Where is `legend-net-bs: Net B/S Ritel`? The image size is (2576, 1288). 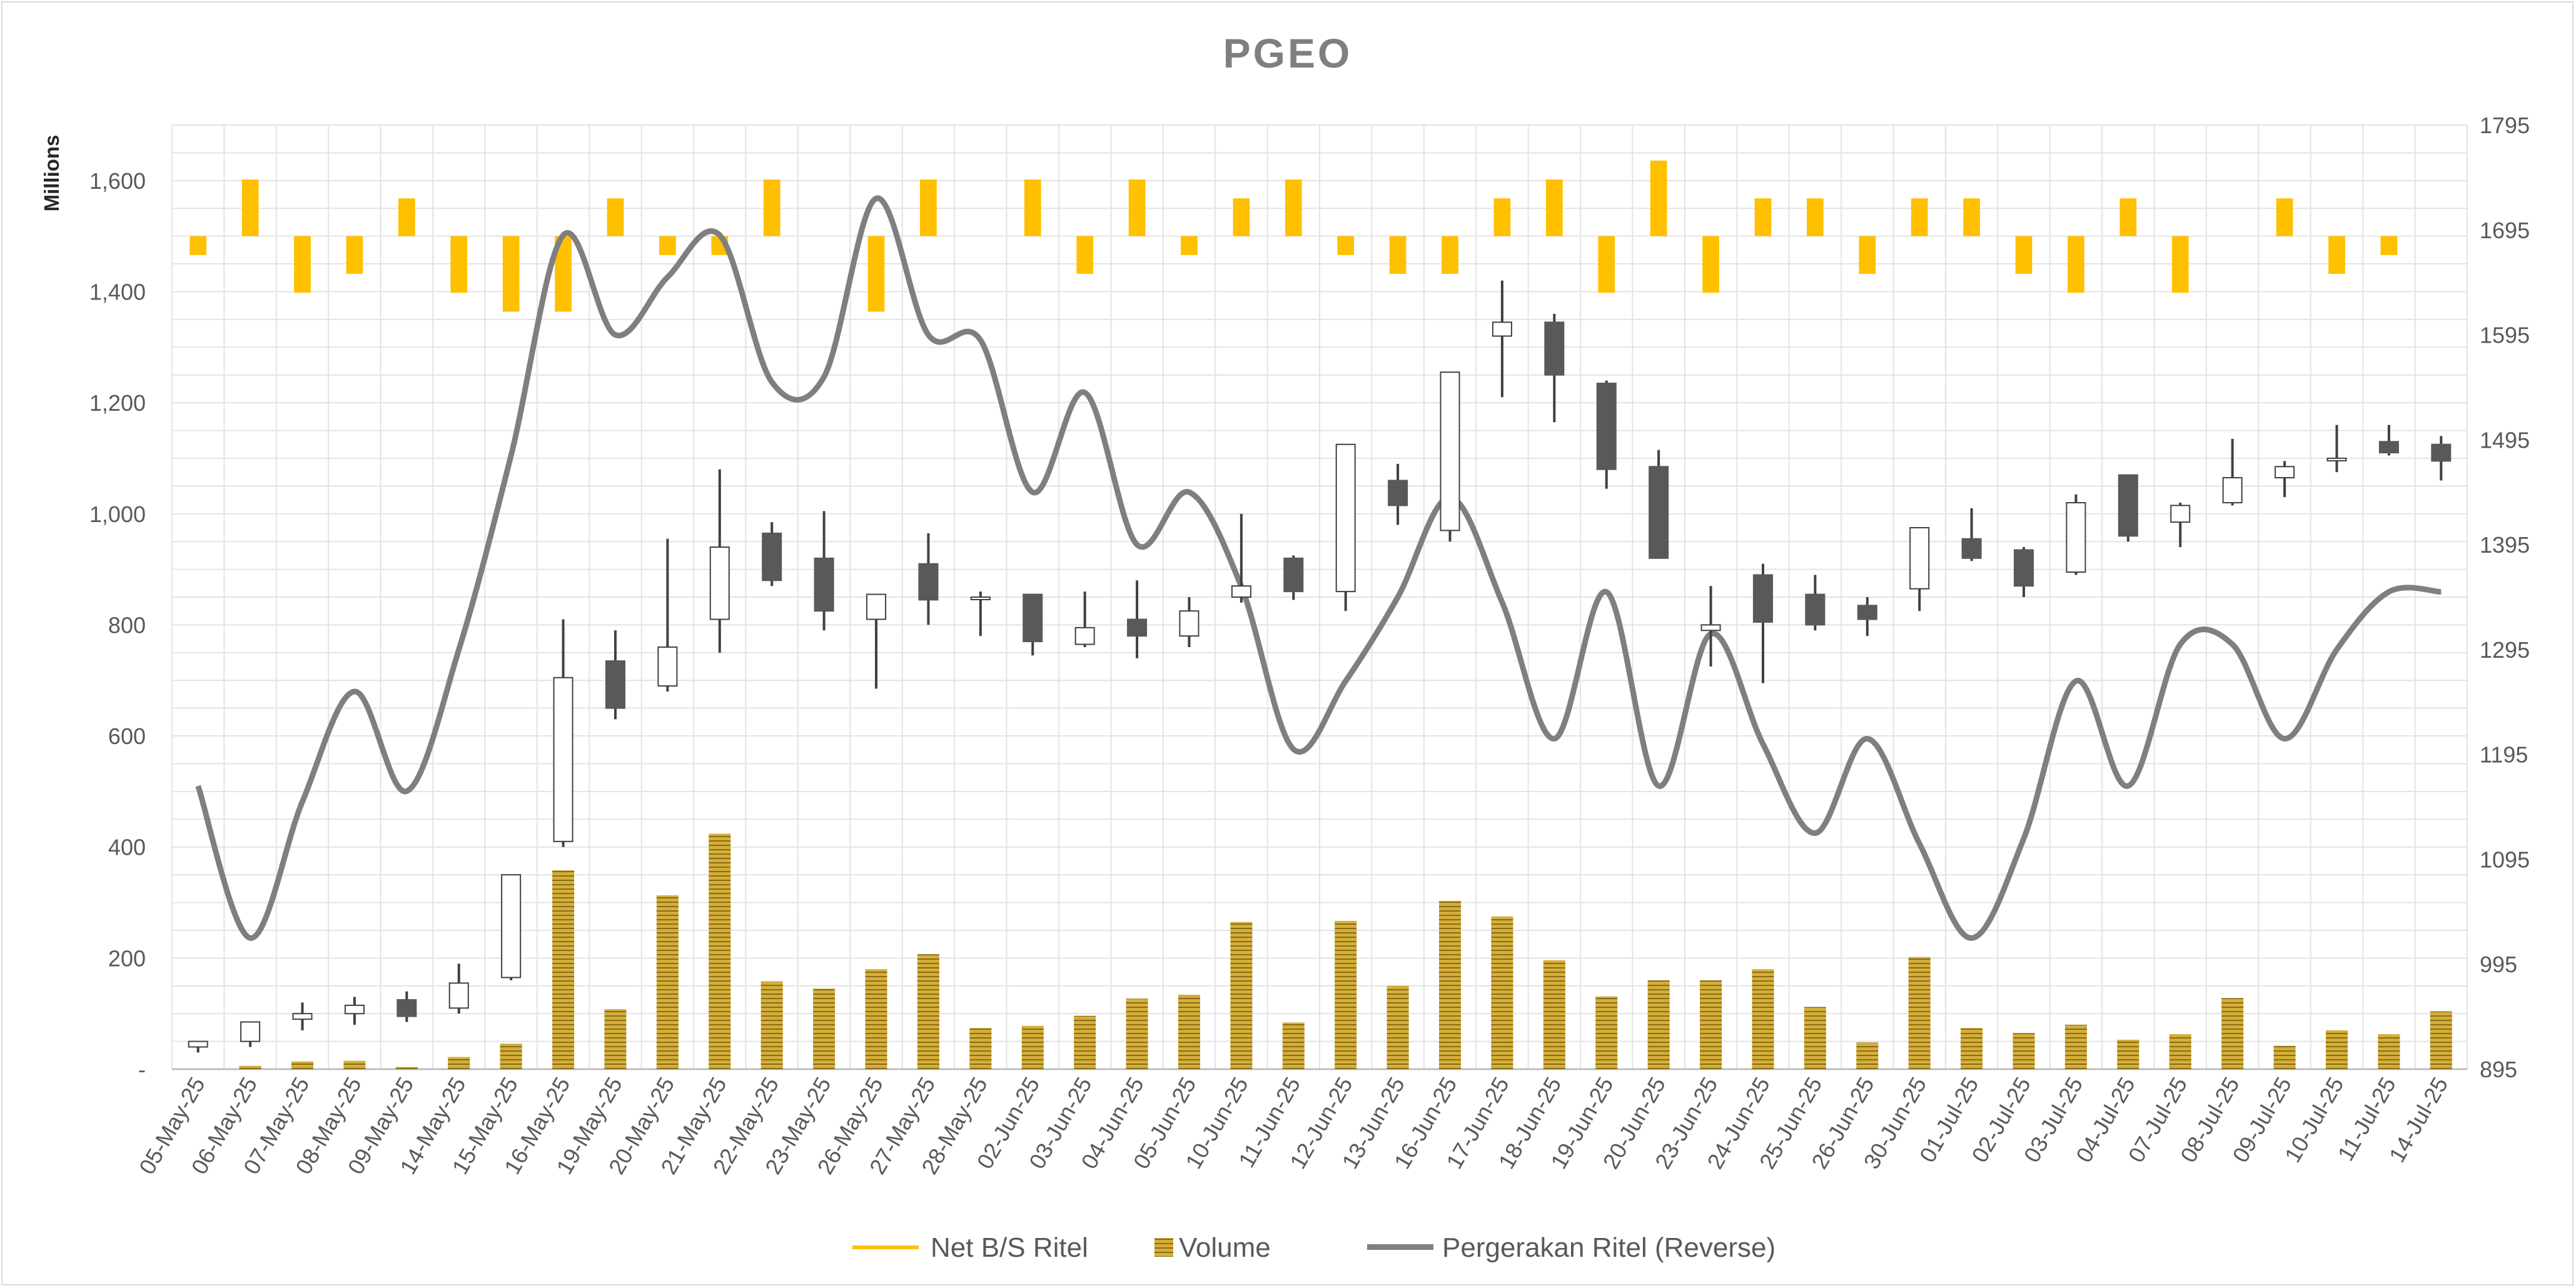 legend-net-bs: Net B/S Ritel is located at coordinates (970, 1247).